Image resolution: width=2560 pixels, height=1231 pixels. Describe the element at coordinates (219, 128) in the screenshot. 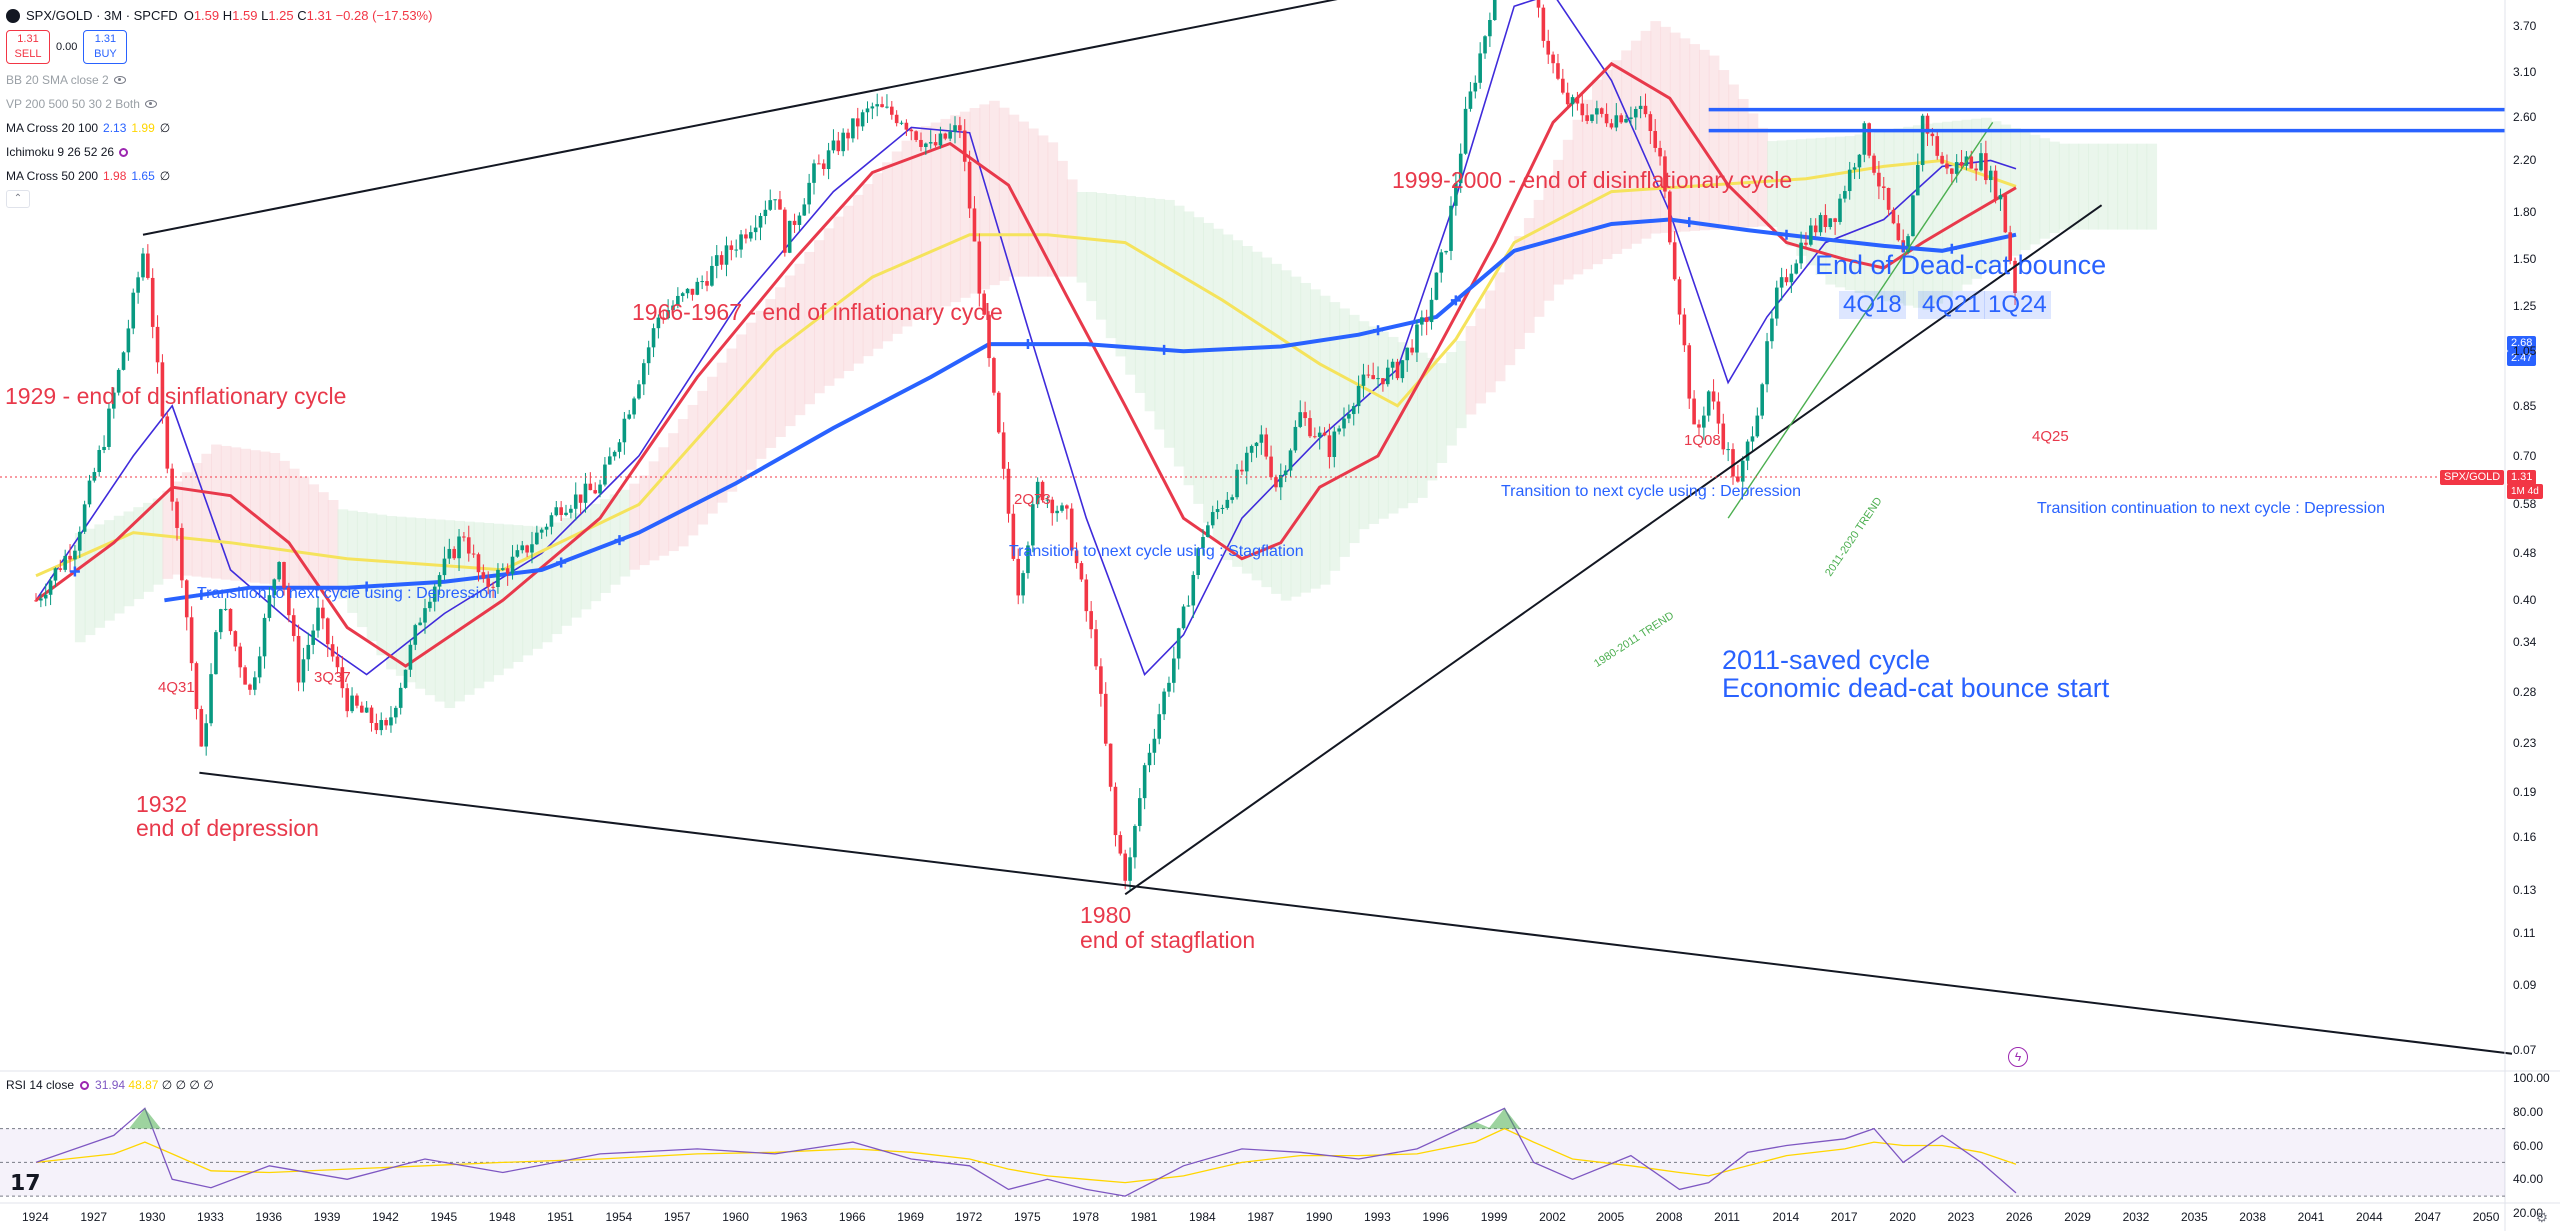

I see `indicator-row: MA Cross 20 100 2.13 1.99 ∅` at that location.